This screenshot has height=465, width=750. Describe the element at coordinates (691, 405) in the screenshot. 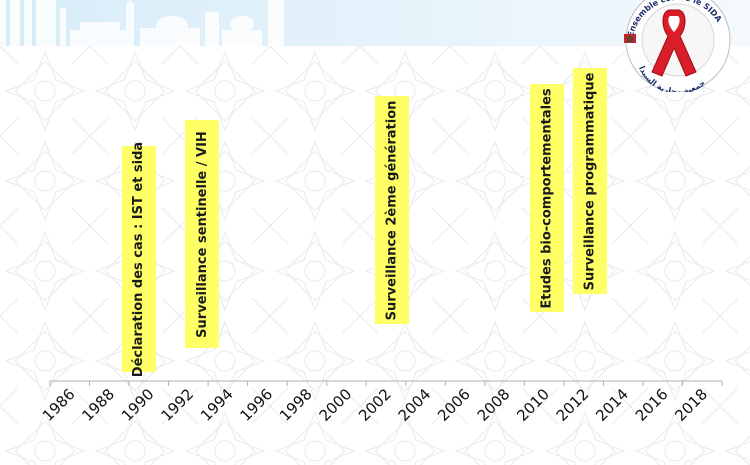

I see `year-label: 2018` at that location.